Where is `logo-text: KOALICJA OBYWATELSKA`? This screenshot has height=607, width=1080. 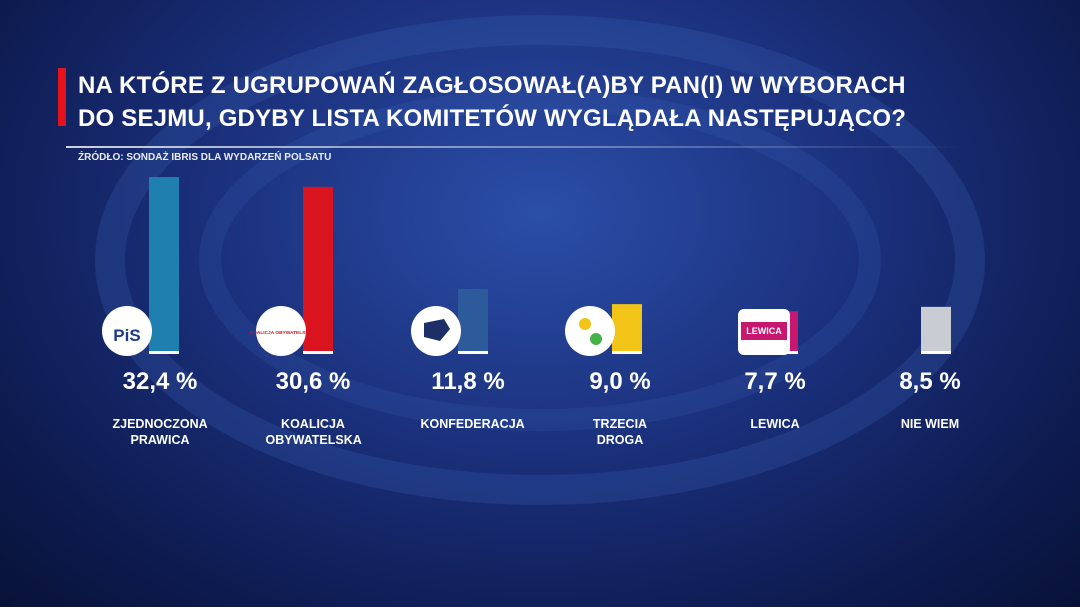
logo-text: KOALICJA OBYWATELSKA is located at coordinates (281, 333).